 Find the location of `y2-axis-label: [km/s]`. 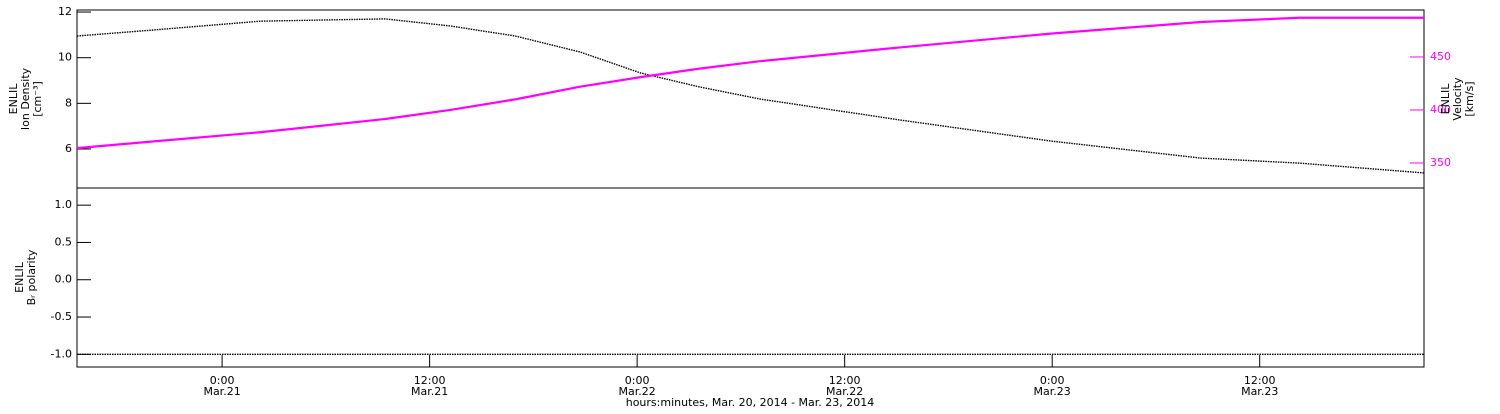

y2-axis-label: [km/s] is located at coordinates (1469, 98).